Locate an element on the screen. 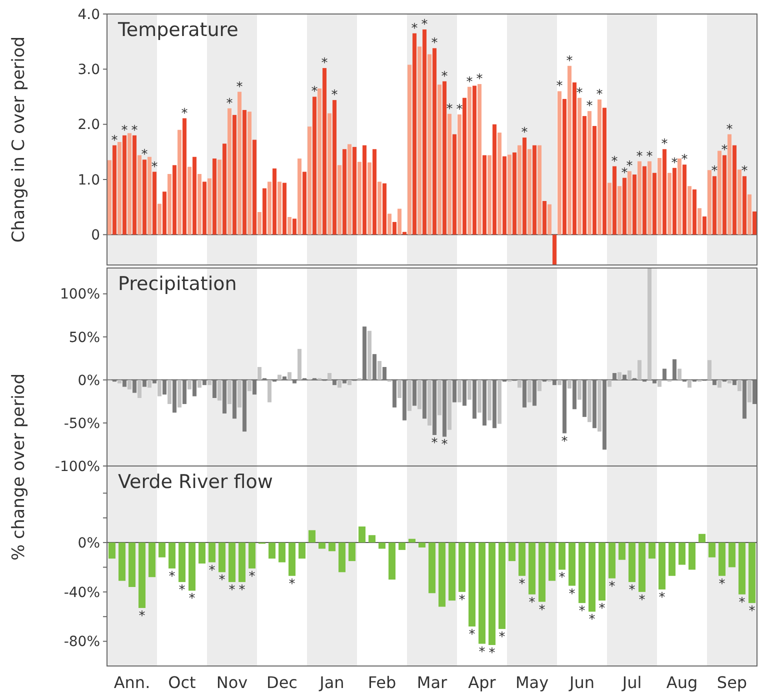 The width and height of the screenshot is (761, 697). x-tick-label: Jul is located at coordinates (631, 682).